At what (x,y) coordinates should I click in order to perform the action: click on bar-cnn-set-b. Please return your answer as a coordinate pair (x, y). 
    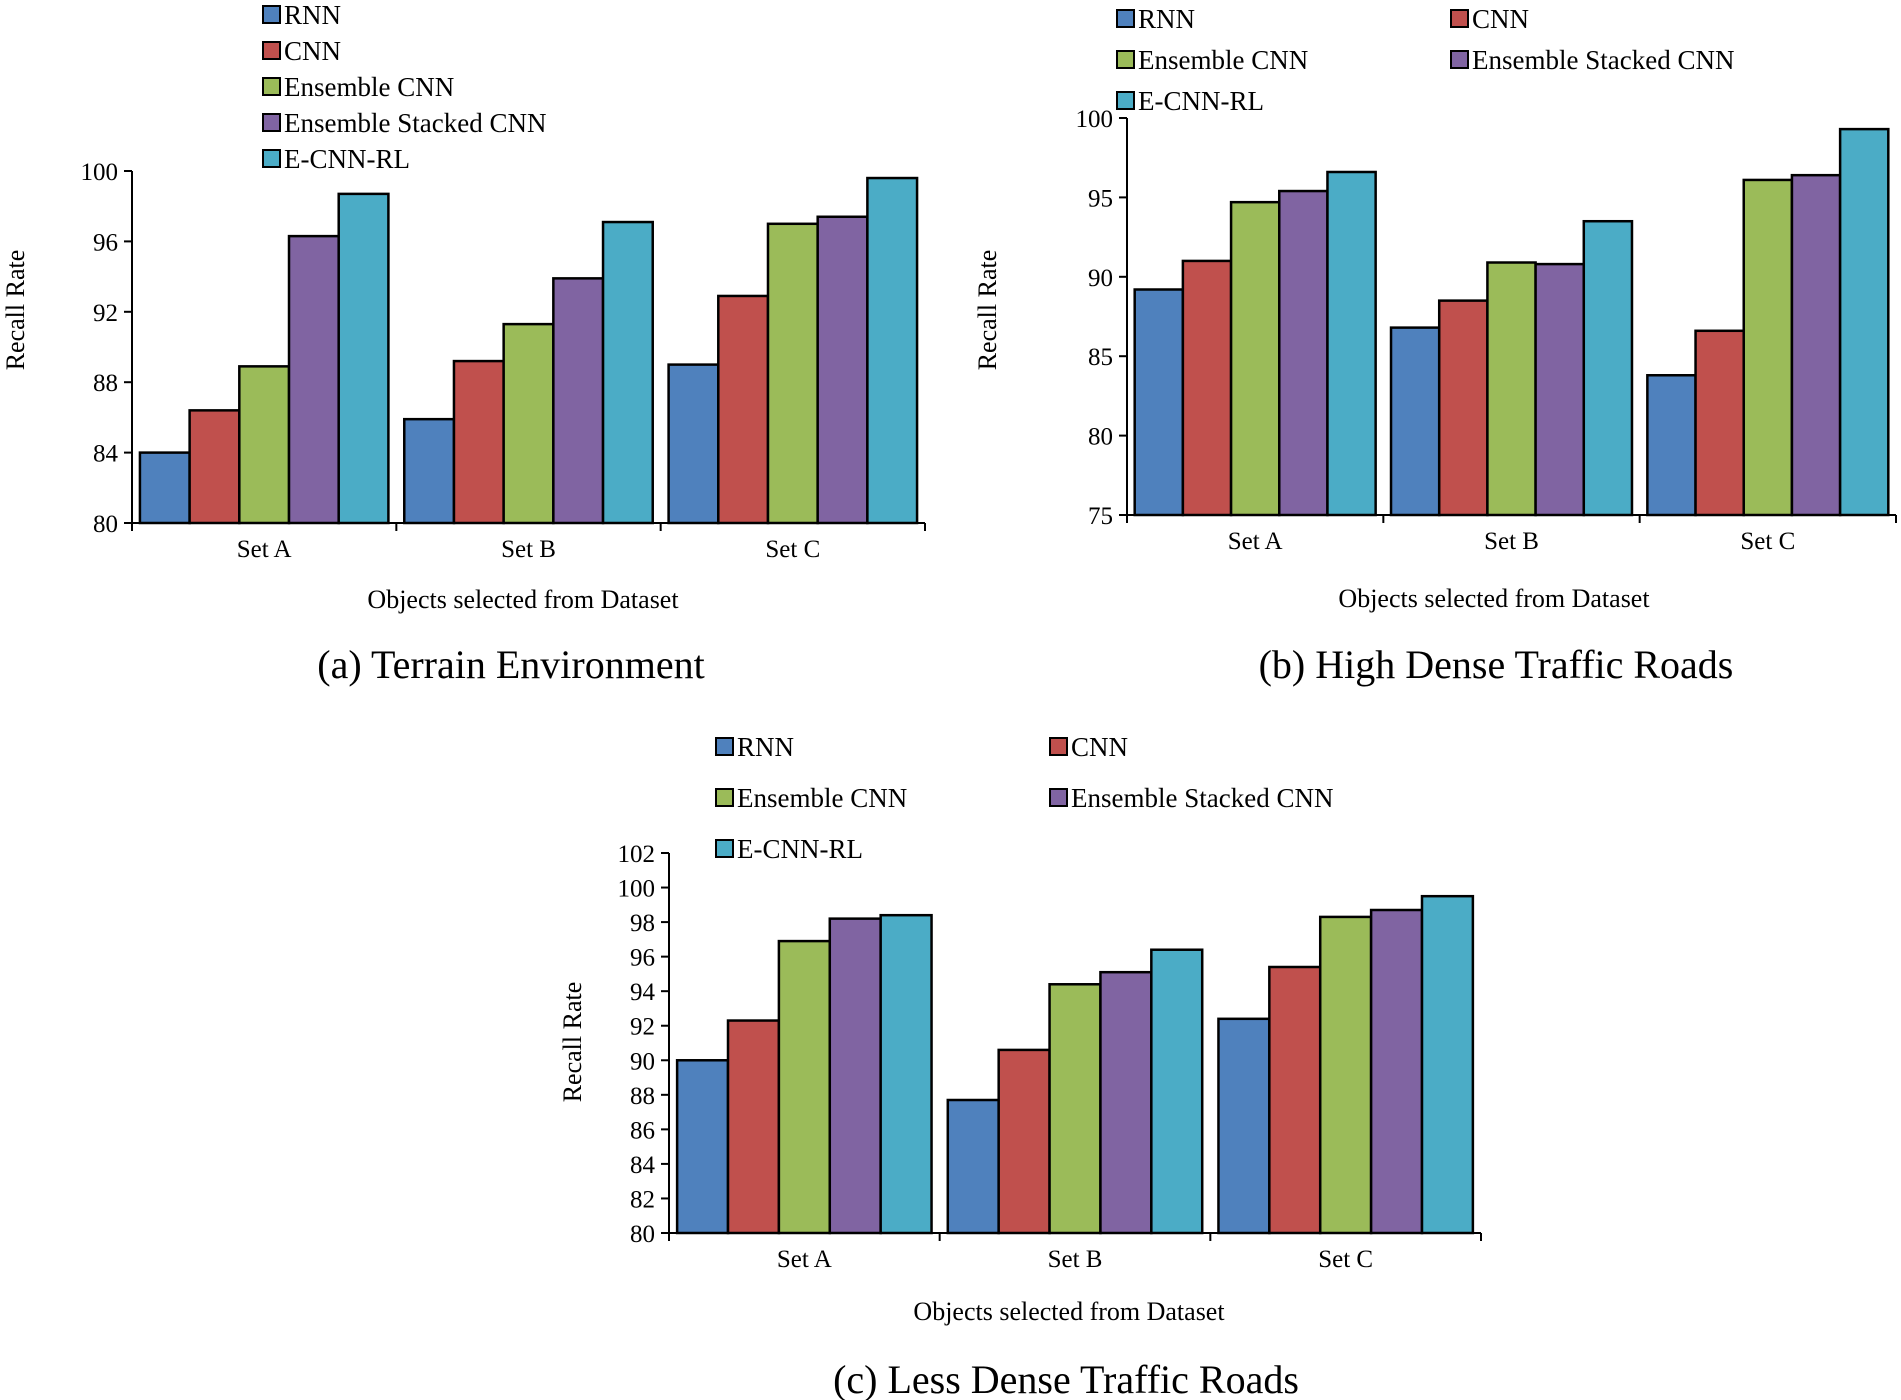
    Looking at the image, I should click on (478, 442).